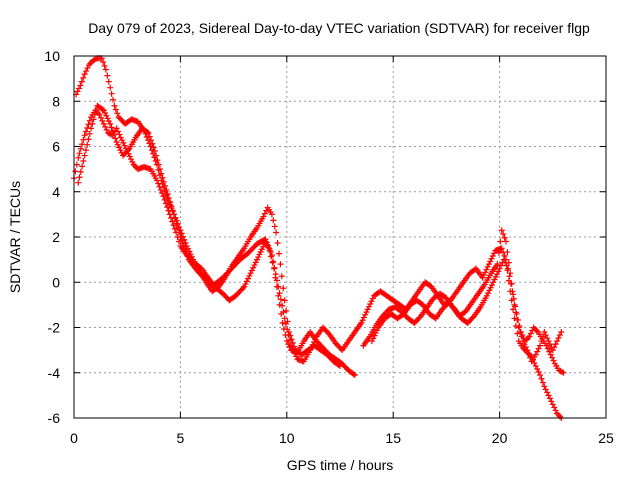 This screenshot has height=480, width=640. I want to click on y-tick-label: -4, so click(54, 373).